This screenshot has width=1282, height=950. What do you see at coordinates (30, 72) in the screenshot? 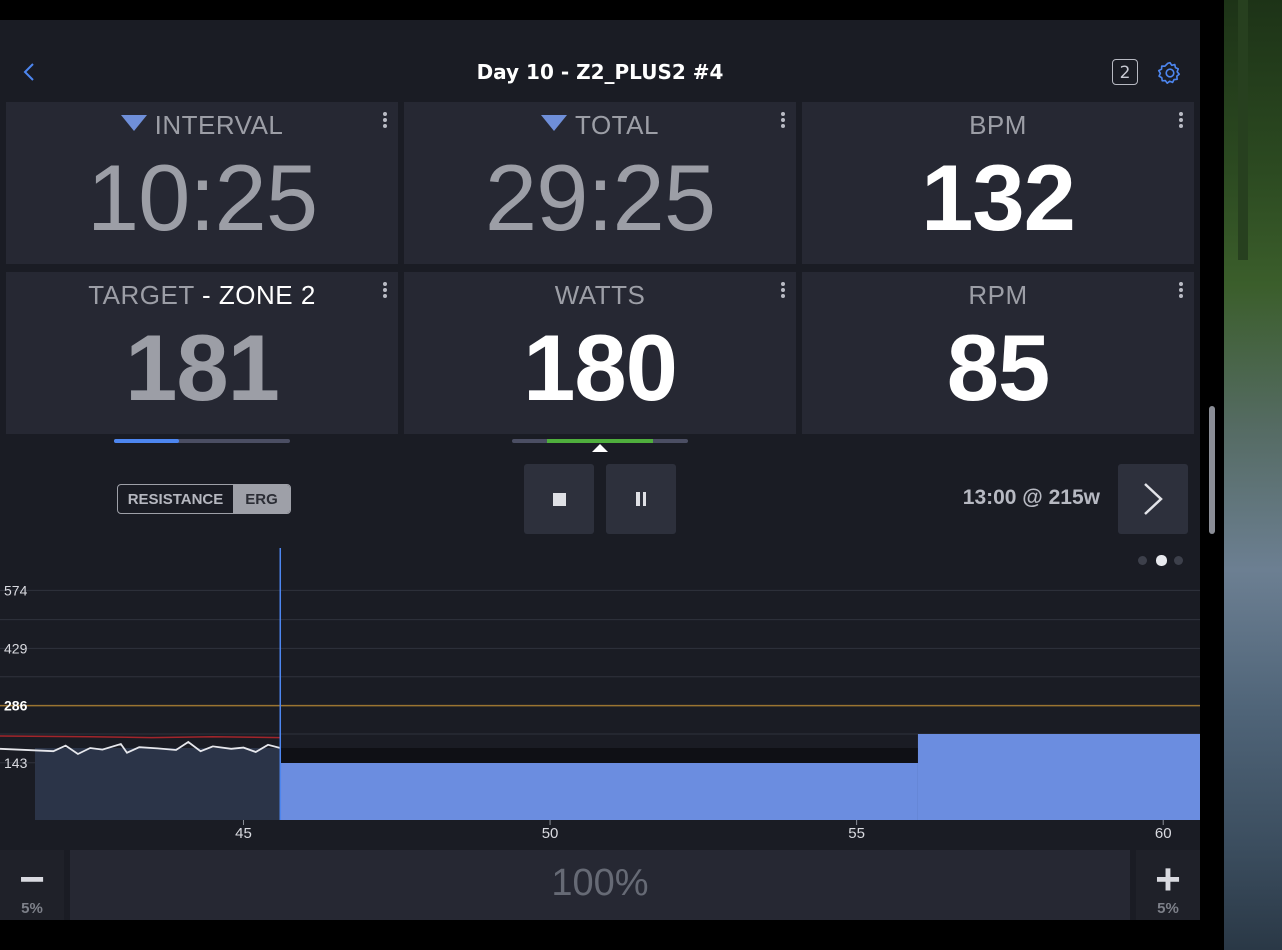
I see `chevron-left-icon` at bounding box center [30, 72].